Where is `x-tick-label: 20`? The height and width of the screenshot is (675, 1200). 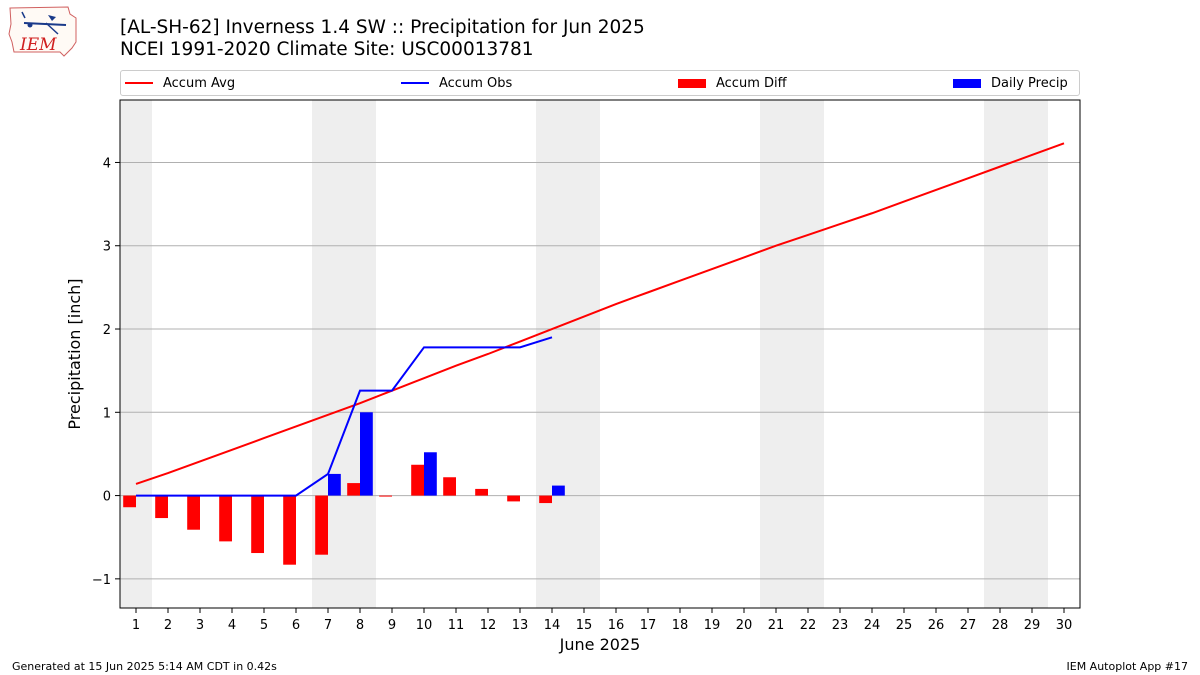
x-tick-label: 20 is located at coordinates (744, 625).